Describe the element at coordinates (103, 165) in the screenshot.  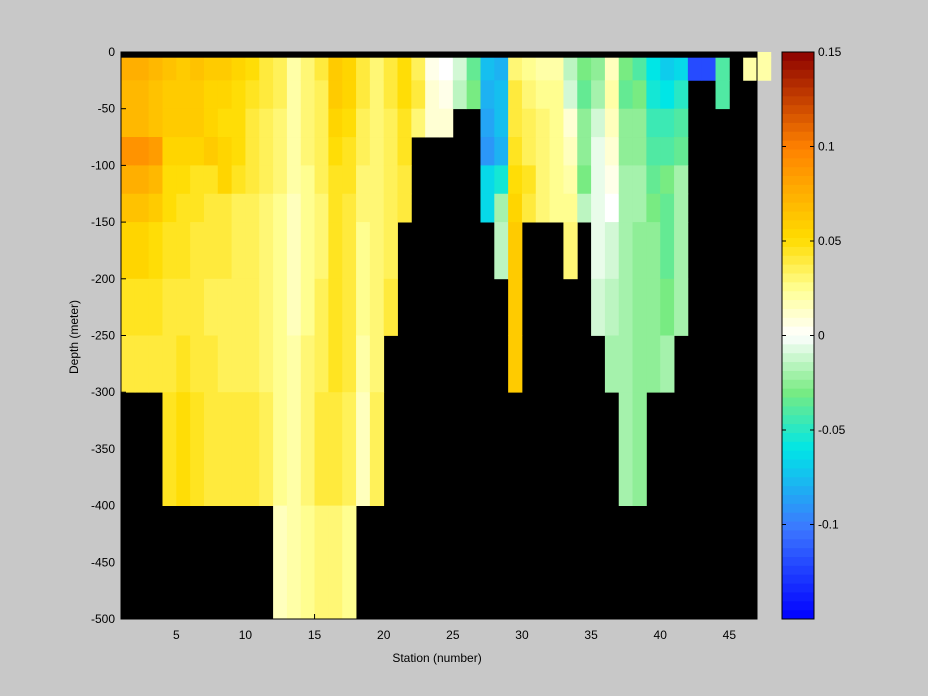
I see `y-tick-label: -100` at that location.